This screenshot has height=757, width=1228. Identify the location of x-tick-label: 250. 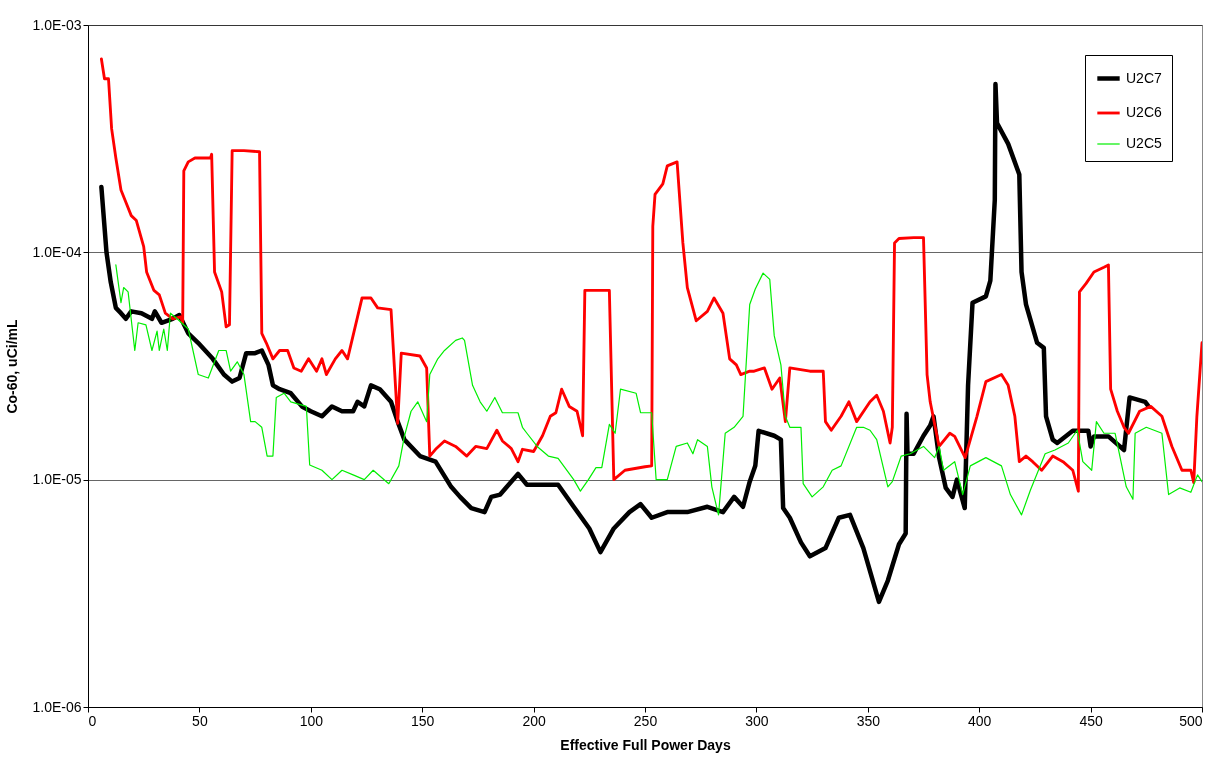
(645, 720).